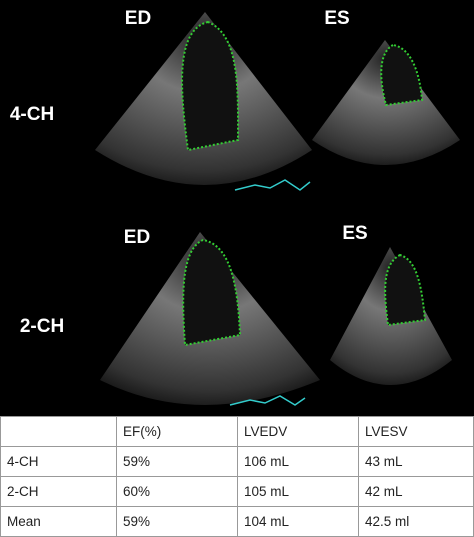 The height and width of the screenshot is (537, 474). Describe the element at coordinates (58, 431) in the screenshot. I see `cell` at that location.